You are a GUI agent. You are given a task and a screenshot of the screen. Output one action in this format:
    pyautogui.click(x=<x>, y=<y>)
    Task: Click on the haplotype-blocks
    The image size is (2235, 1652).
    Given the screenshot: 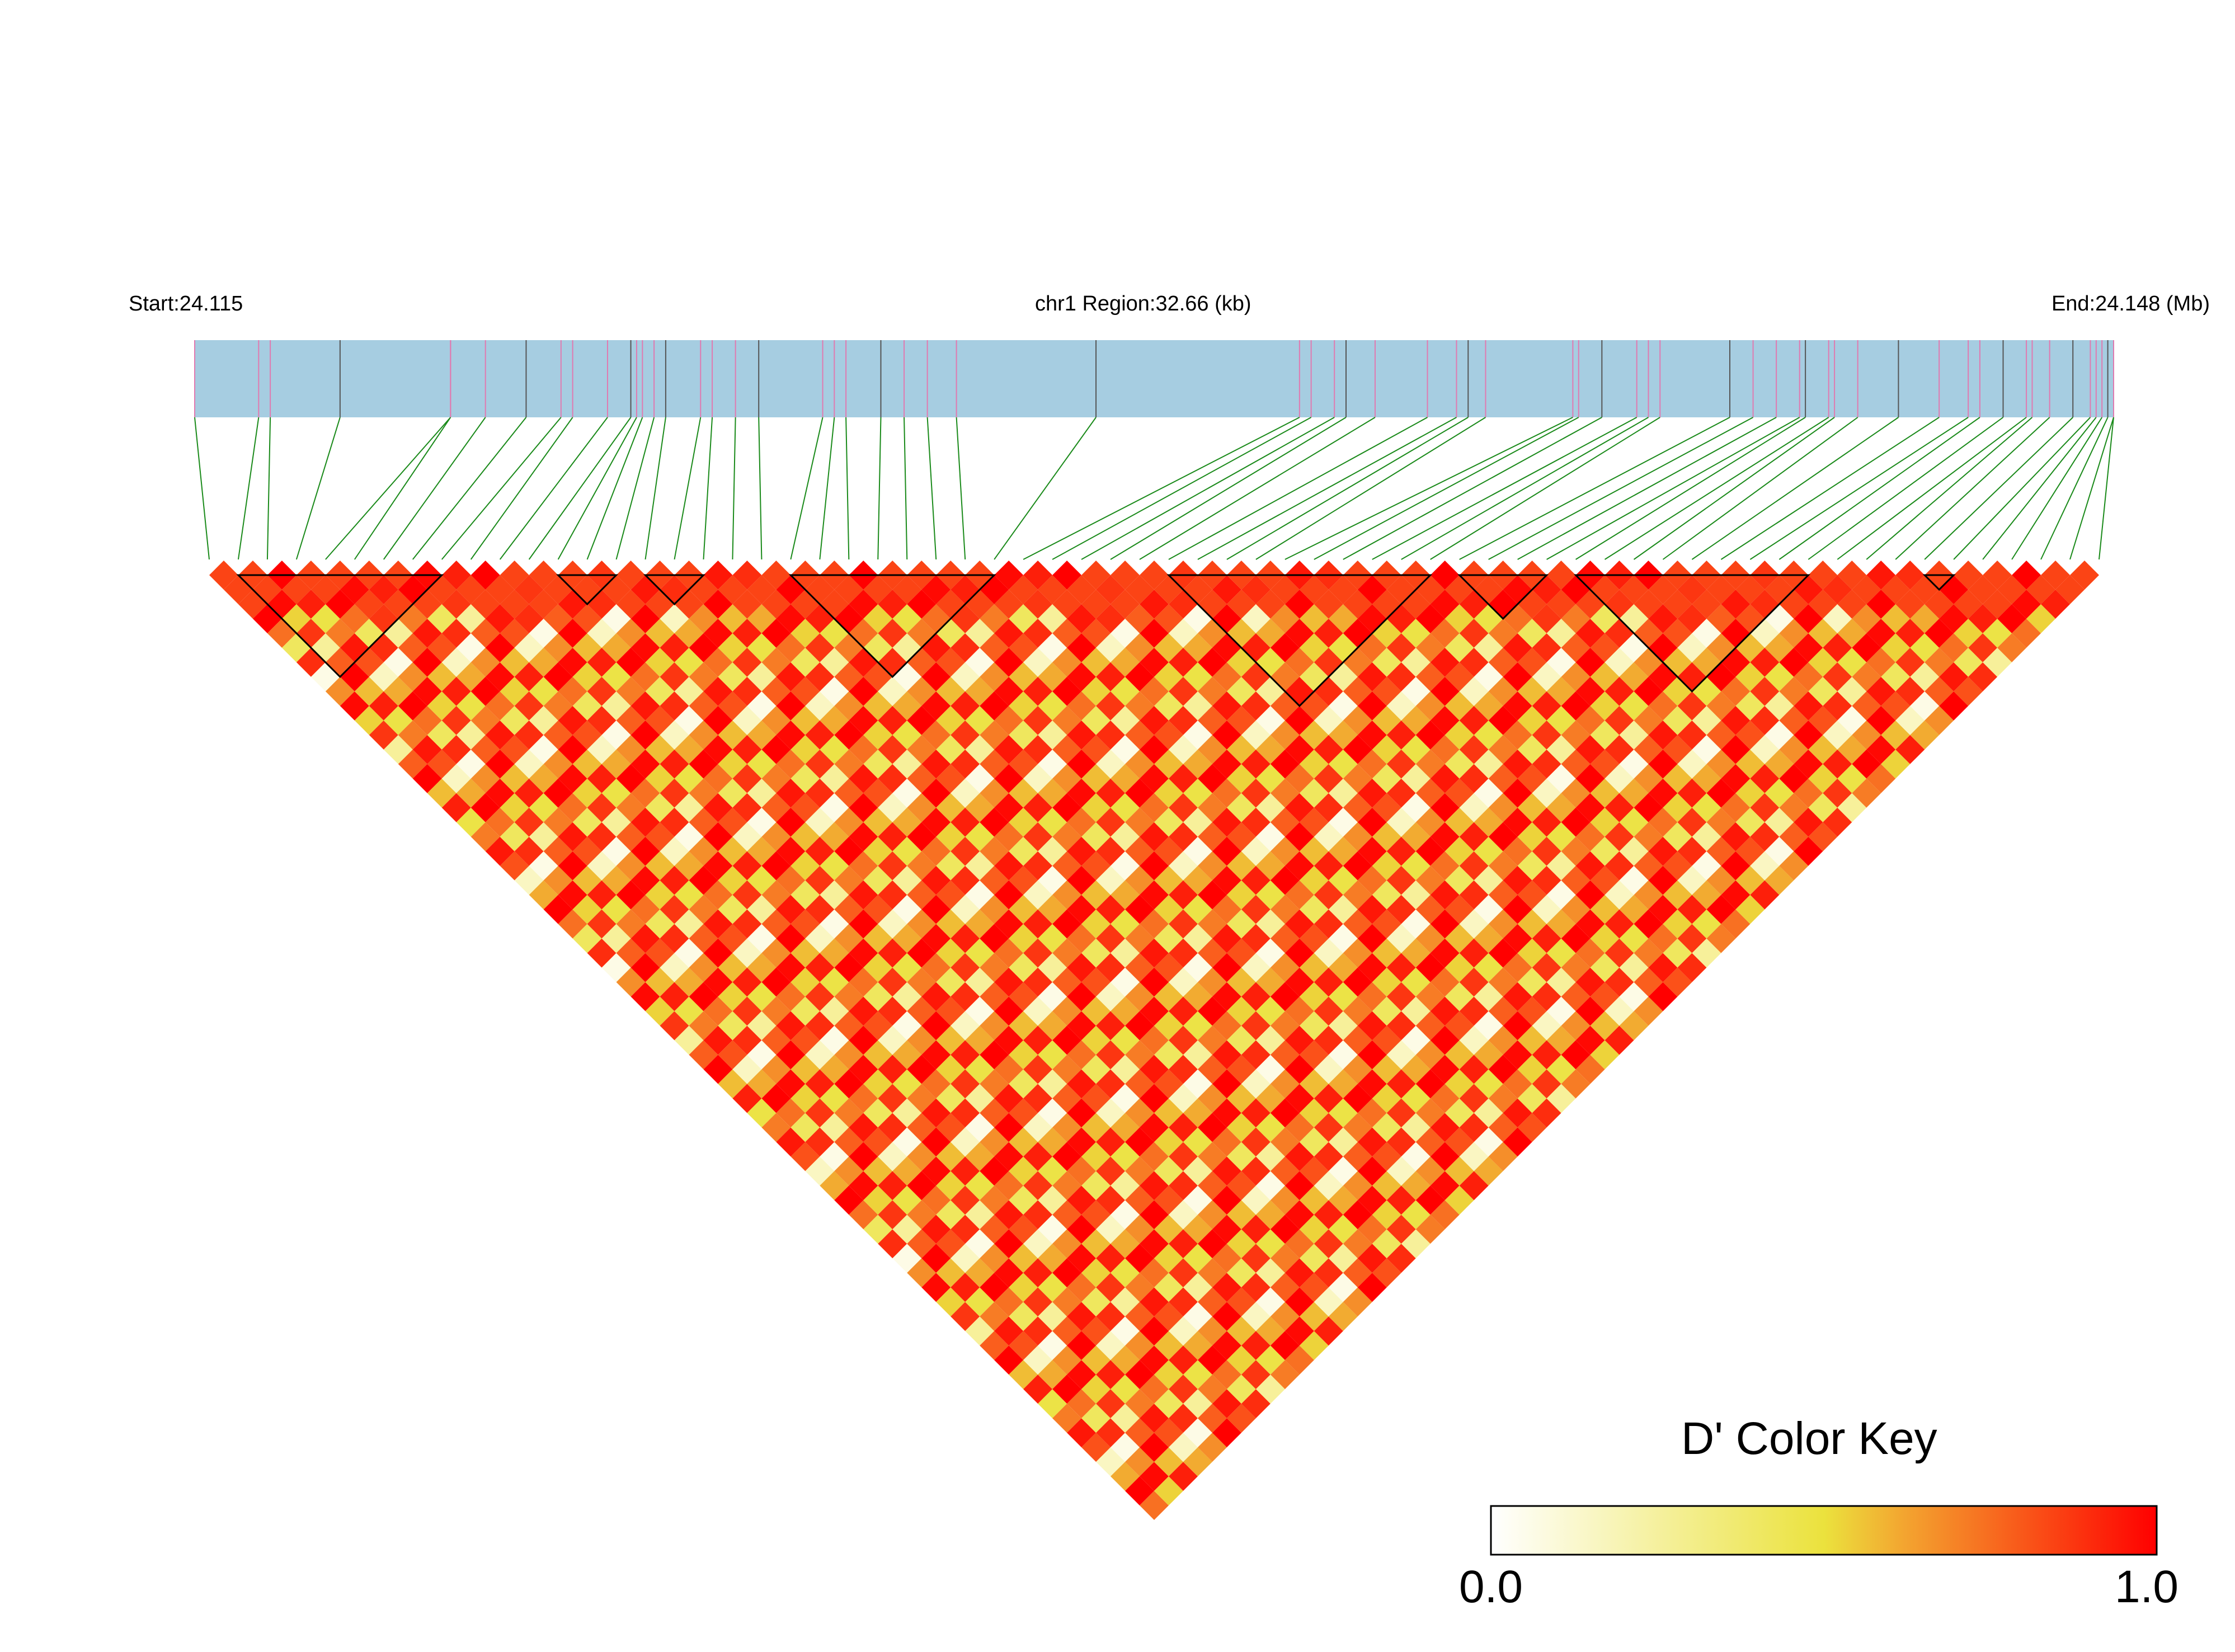 What is the action you would take?
    pyautogui.click(x=1096, y=641)
    